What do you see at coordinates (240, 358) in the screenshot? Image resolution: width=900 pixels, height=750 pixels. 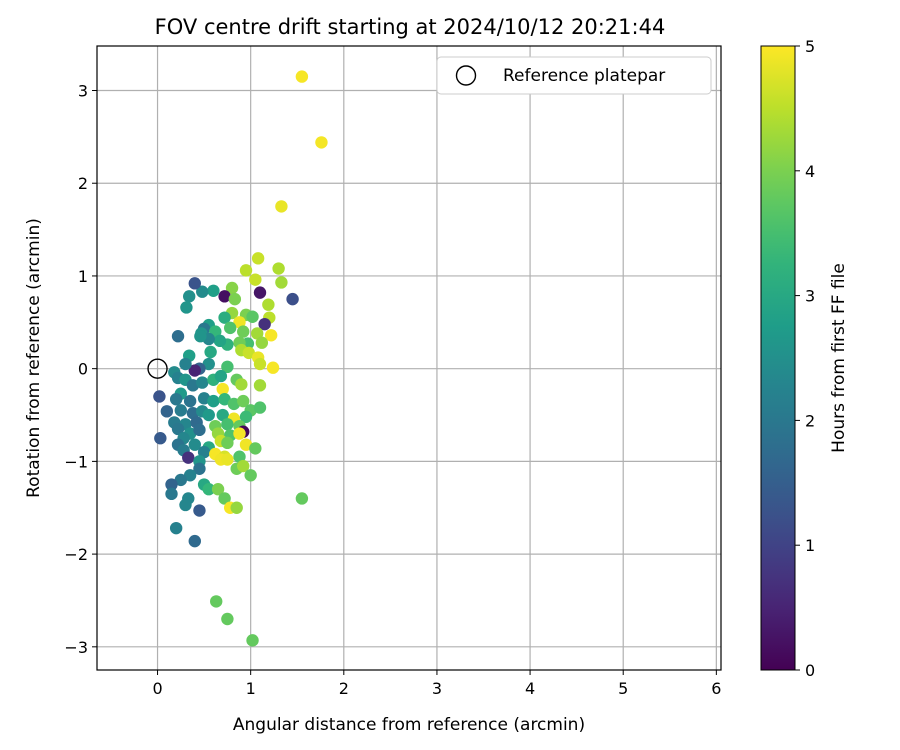 I see `scatter-points` at bounding box center [240, 358].